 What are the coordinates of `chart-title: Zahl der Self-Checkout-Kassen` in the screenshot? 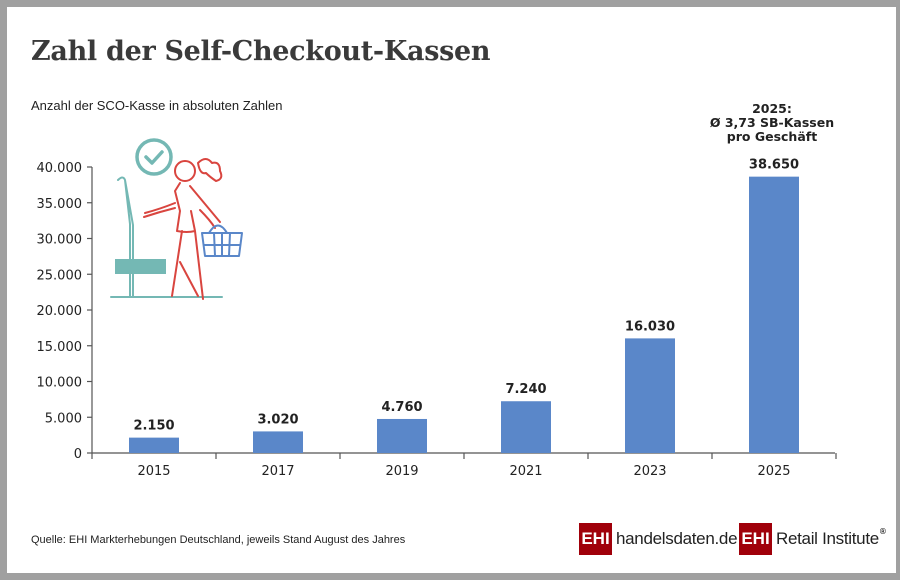 It's located at (261, 51).